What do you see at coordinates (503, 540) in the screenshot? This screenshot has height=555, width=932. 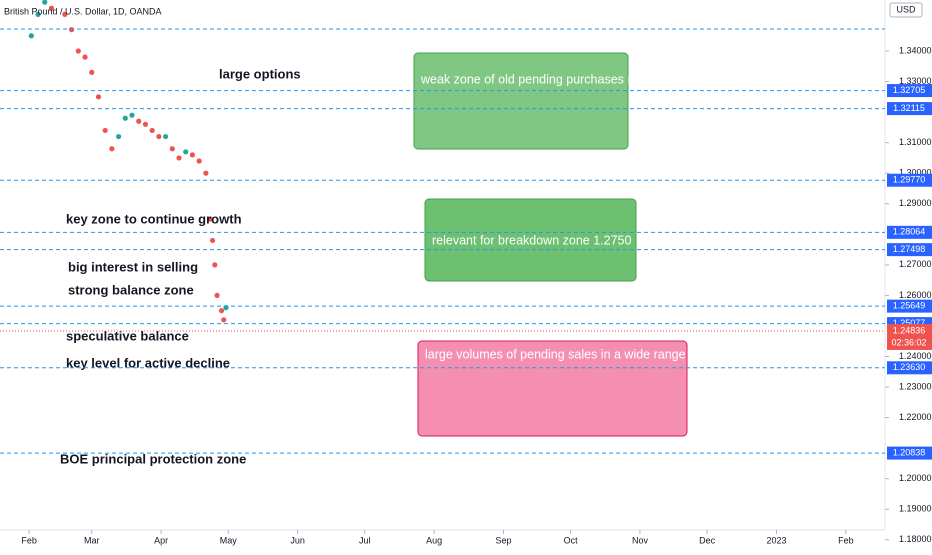 I see `x-tick-label: Sep` at bounding box center [503, 540].